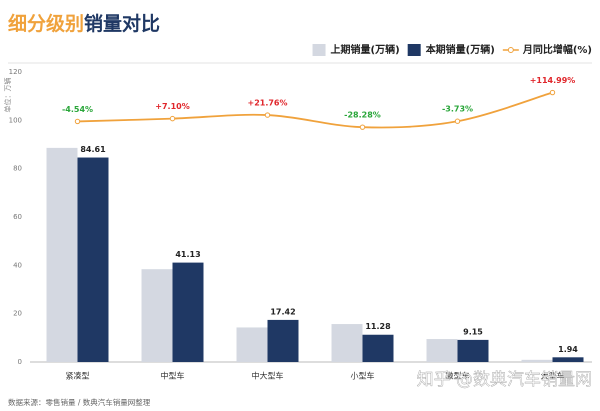  What do you see at coordinates (173, 376) in the screenshot?
I see `x-tick-label: 中型车` at bounding box center [173, 376].